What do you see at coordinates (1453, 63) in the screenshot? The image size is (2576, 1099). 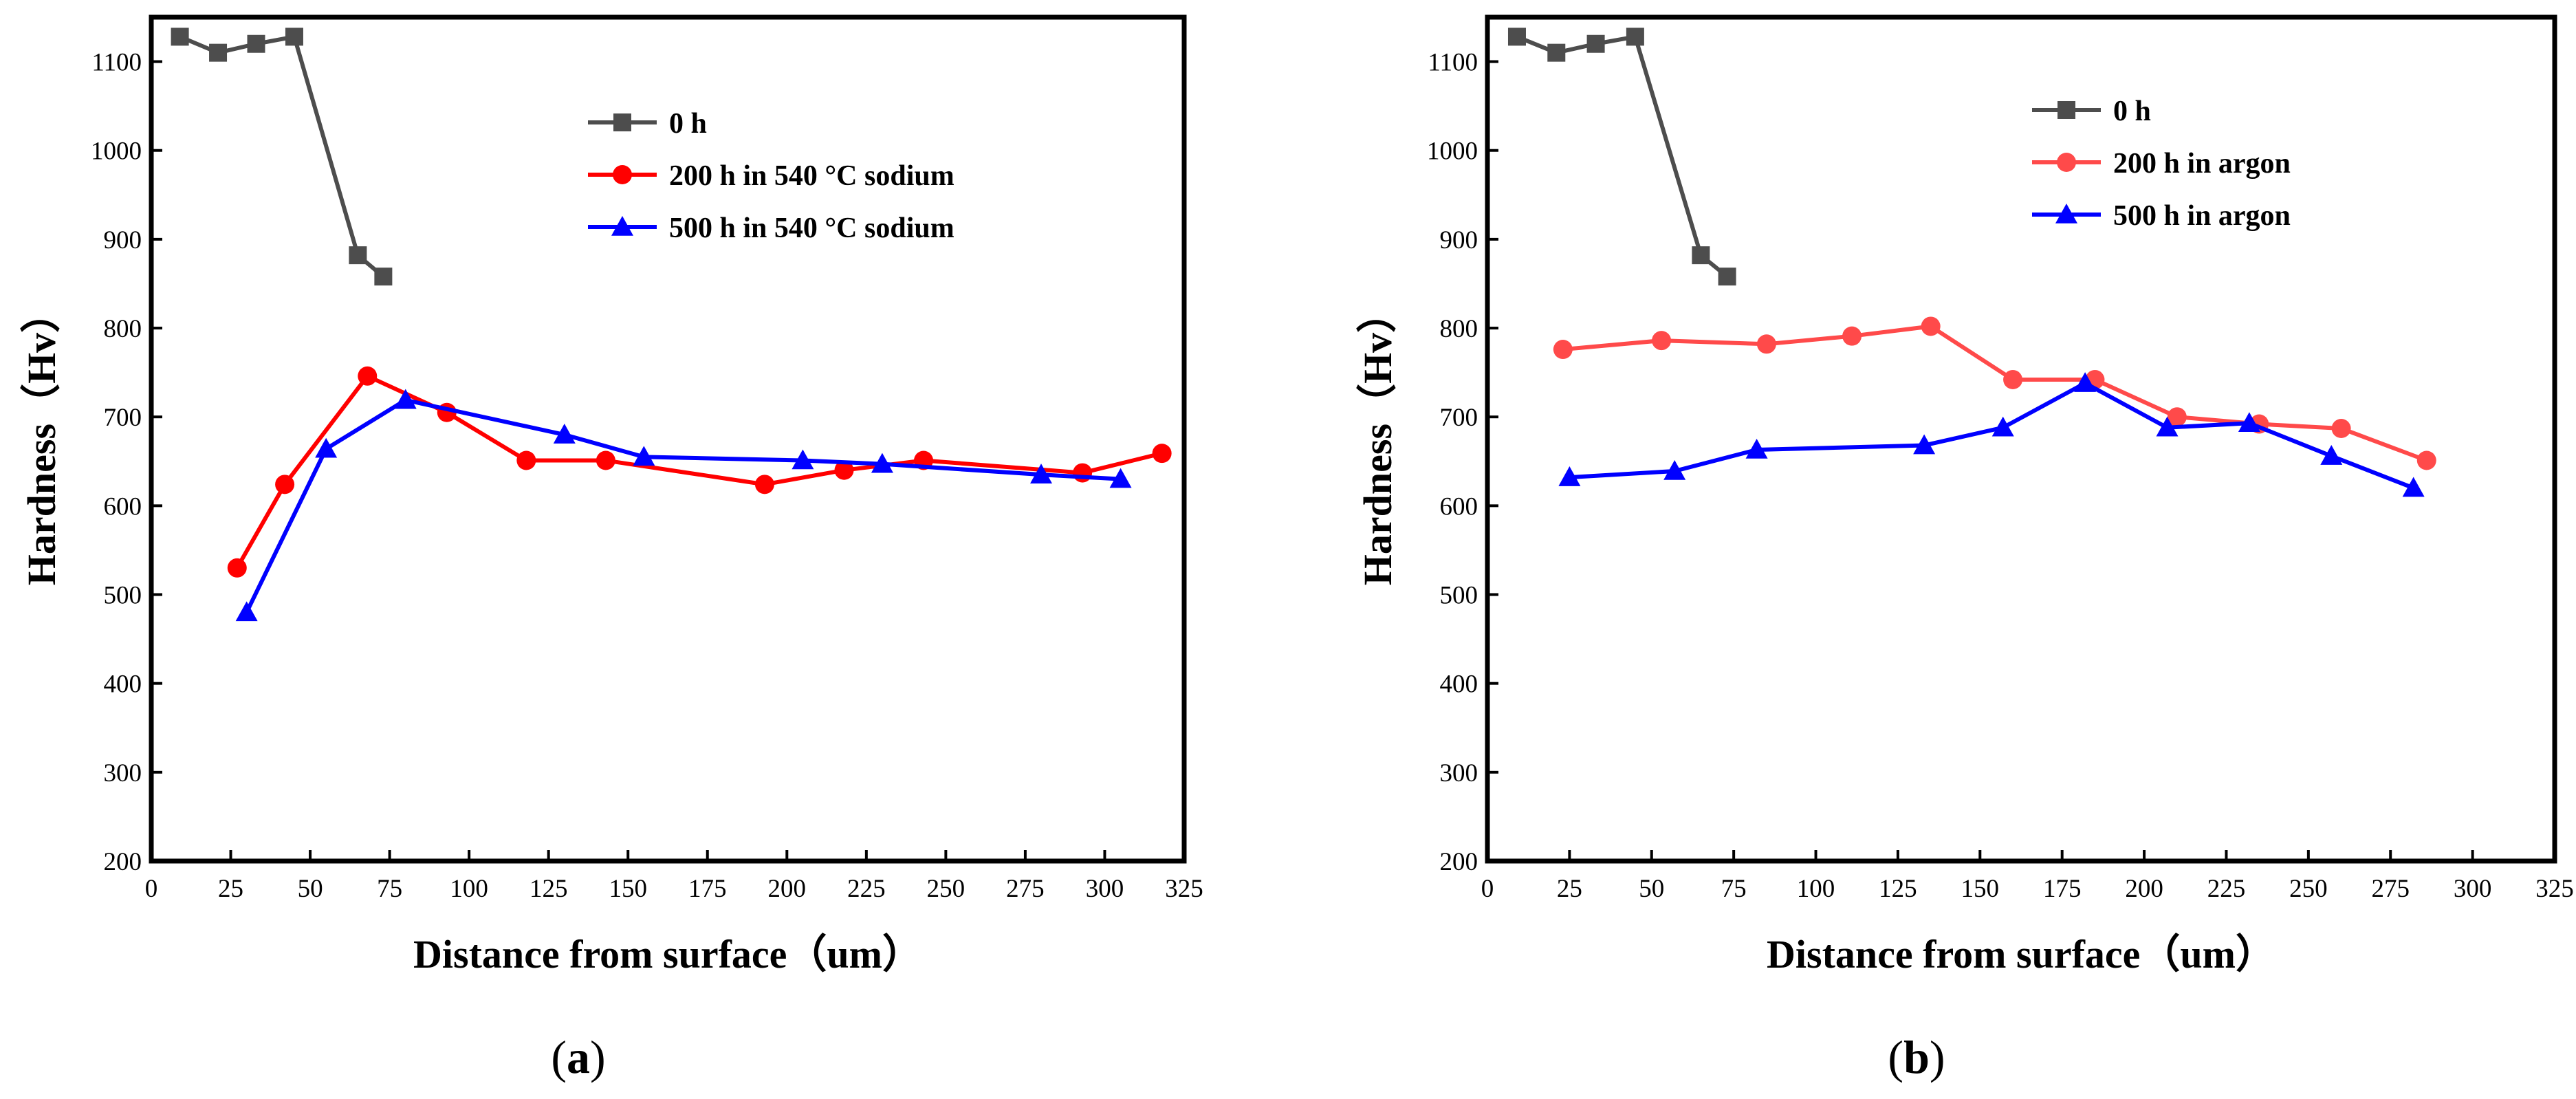 I see `y-tick-label: 1100` at bounding box center [1453, 63].